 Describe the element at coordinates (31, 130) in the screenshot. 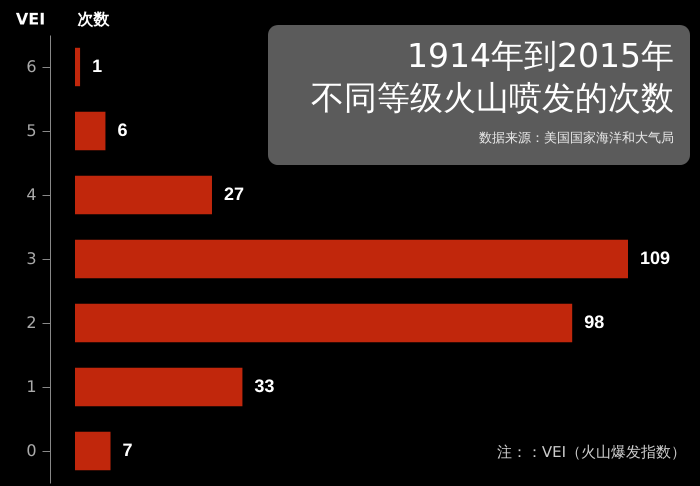

I see `y-tick-label: 5` at that location.